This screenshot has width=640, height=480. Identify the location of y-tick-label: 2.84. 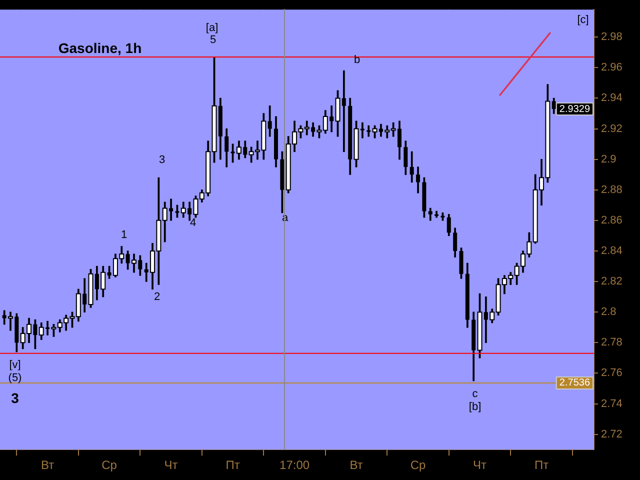
(611, 251).